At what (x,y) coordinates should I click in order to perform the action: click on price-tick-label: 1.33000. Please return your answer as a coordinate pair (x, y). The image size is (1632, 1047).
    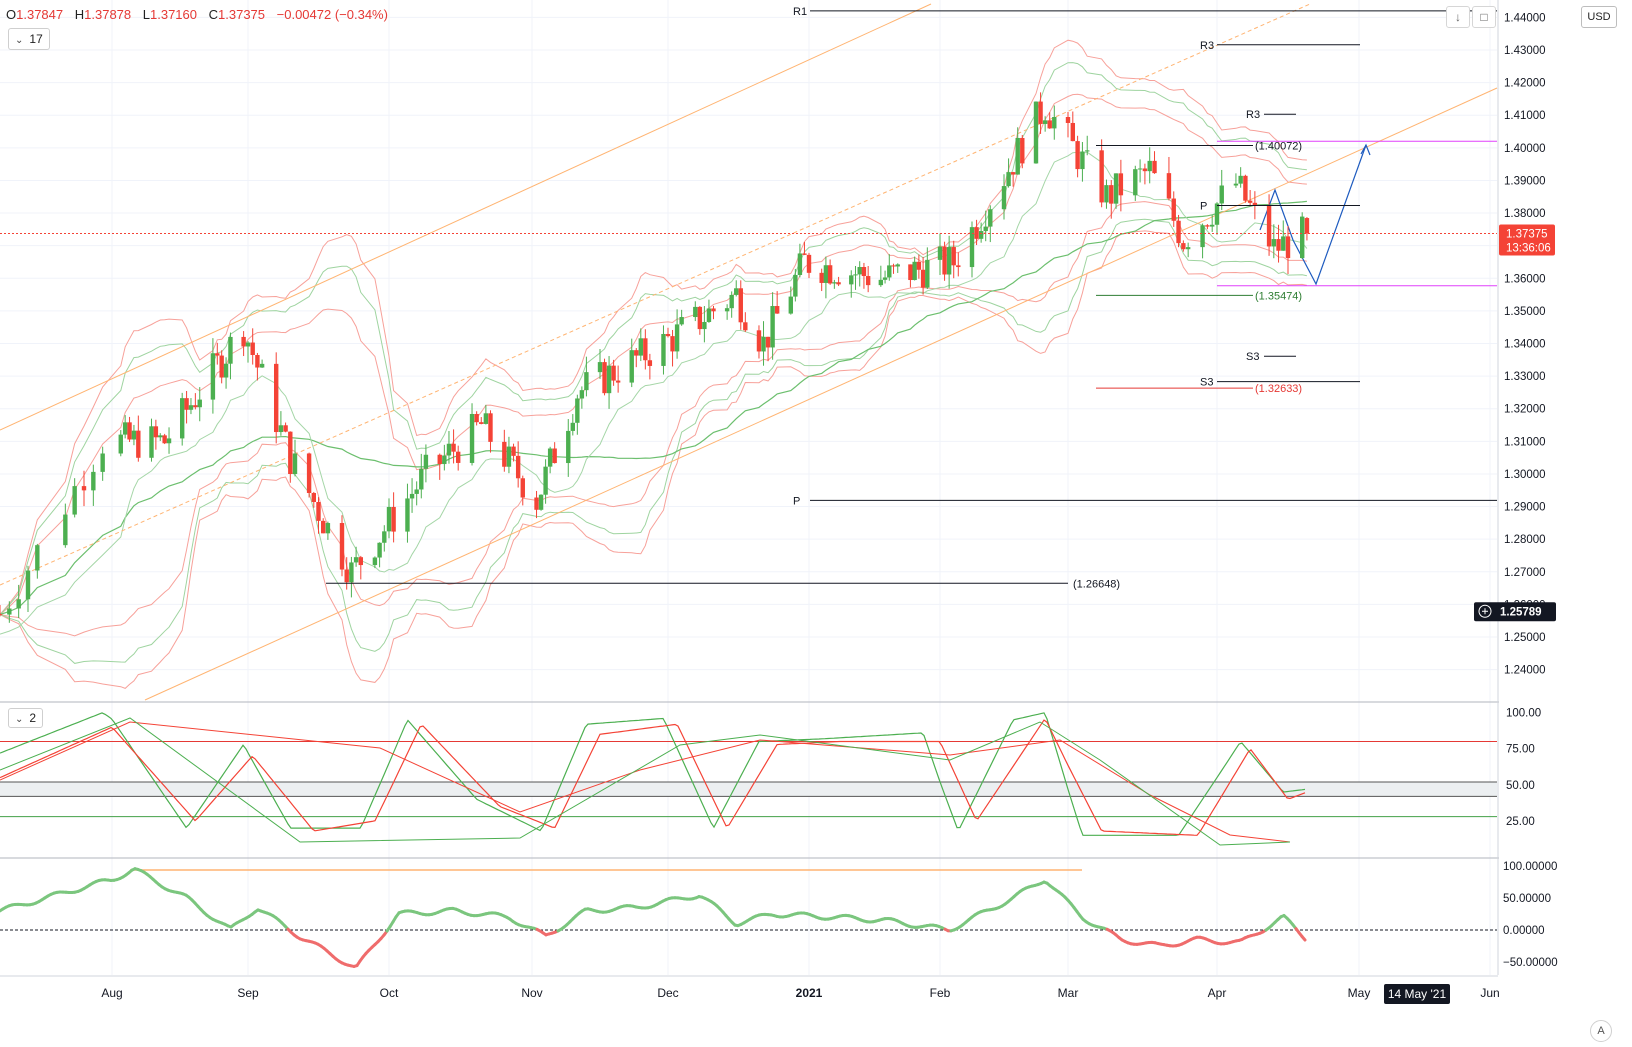
    Looking at the image, I should click on (1525, 377).